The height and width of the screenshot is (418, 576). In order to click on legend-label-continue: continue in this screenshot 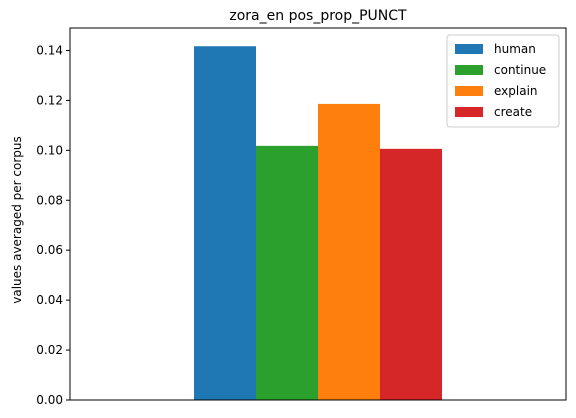, I will do `click(520, 70)`.